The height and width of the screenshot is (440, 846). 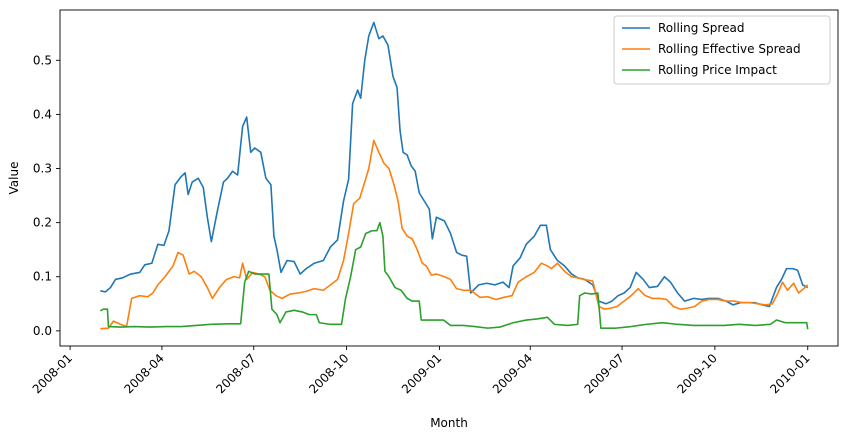 What do you see at coordinates (52, 373) in the screenshot?
I see `x-tick-label: 2008-01` at bounding box center [52, 373].